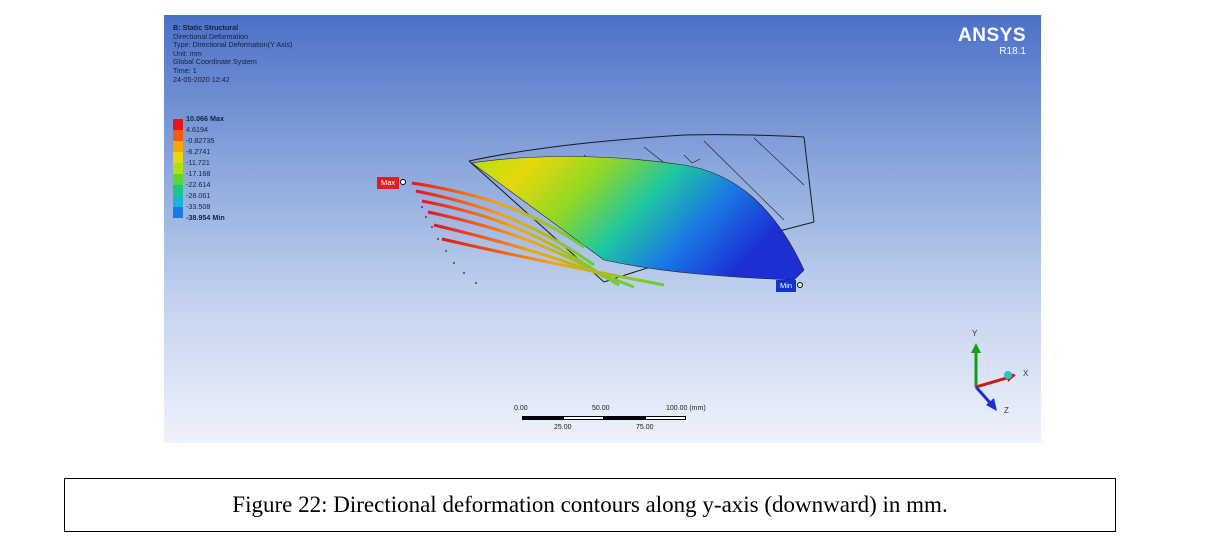 The width and height of the screenshot is (1226, 548). I want to click on ansys-logo: ANSYS R18.1, so click(992, 41).